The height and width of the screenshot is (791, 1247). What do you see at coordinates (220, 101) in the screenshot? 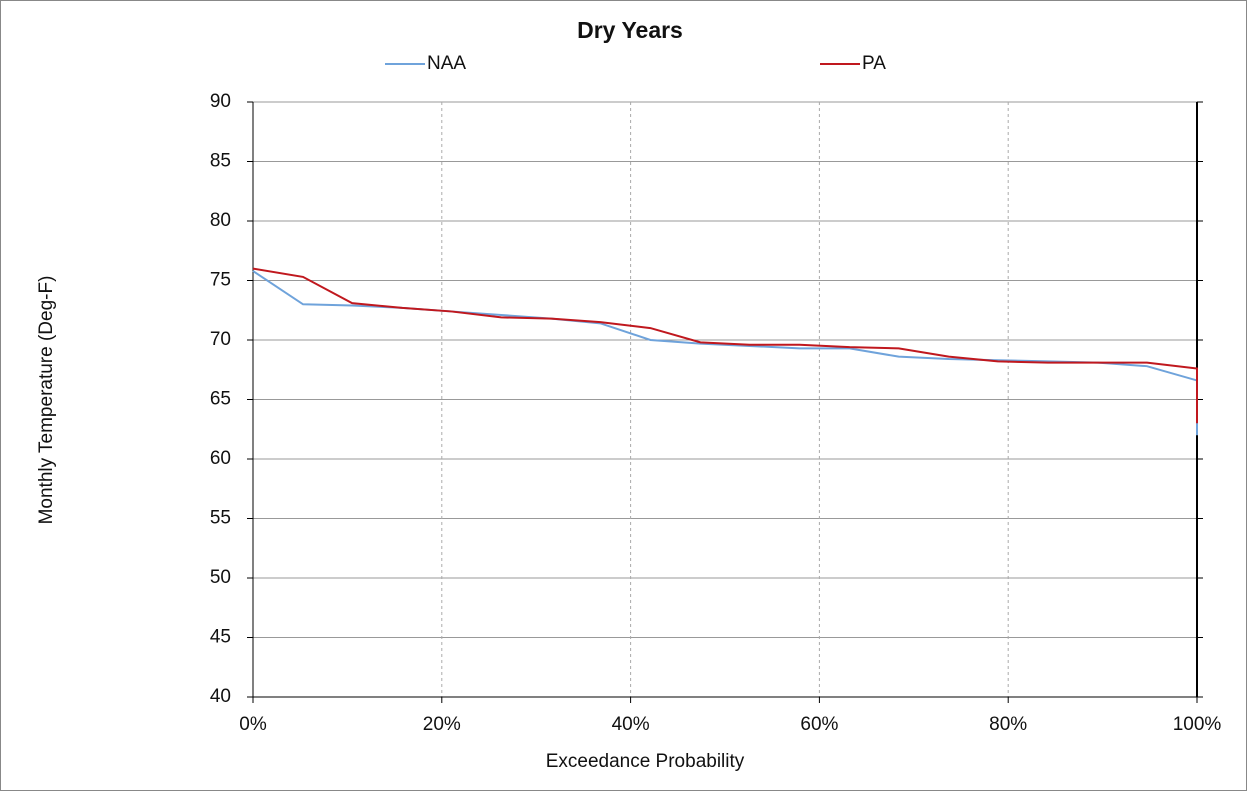
I see `y-tick-label: 90` at bounding box center [220, 101].